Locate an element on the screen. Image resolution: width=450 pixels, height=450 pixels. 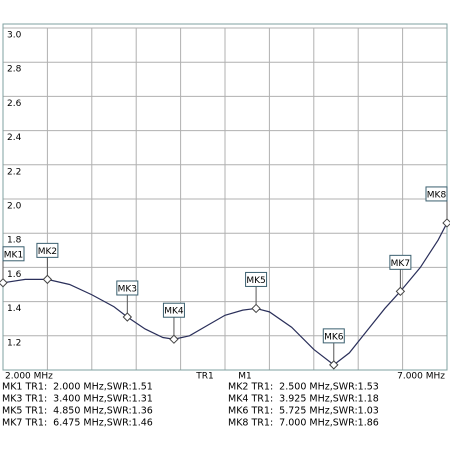
marker-label: MK2 is located at coordinates (47, 252).